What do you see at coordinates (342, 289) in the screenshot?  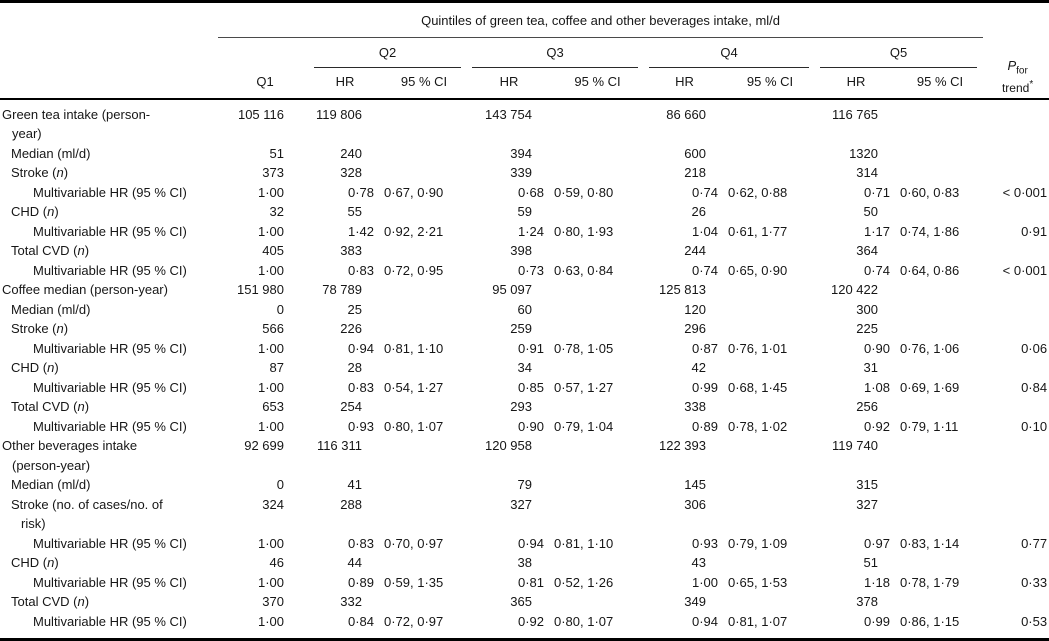 I see `cell-hr: 78 789` at bounding box center [342, 289].